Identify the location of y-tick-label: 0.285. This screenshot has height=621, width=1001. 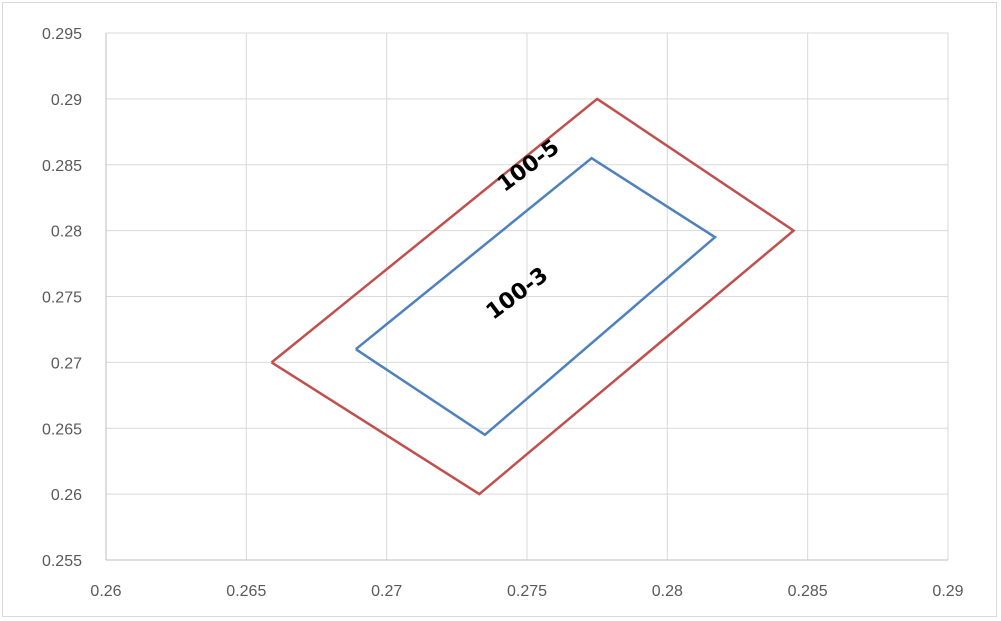
(62, 166).